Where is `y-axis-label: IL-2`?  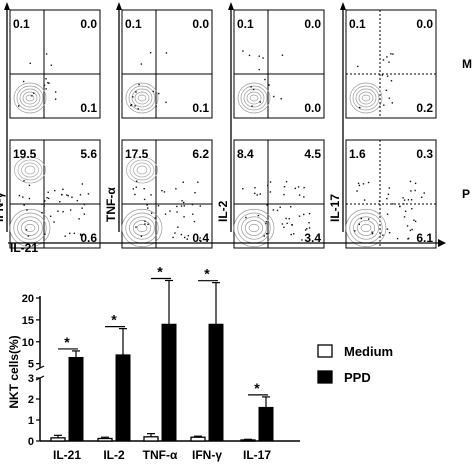
y-axis-label: IL-2 is located at coordinates (223, 211).